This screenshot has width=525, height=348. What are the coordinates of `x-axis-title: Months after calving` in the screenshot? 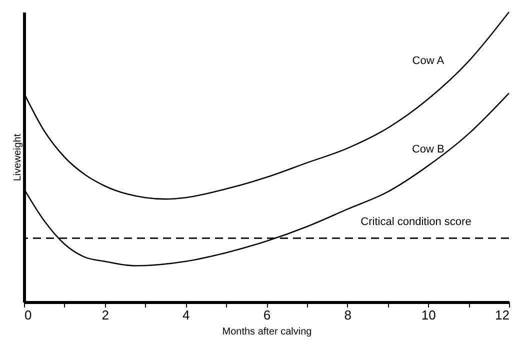 It's located at (267, 332).